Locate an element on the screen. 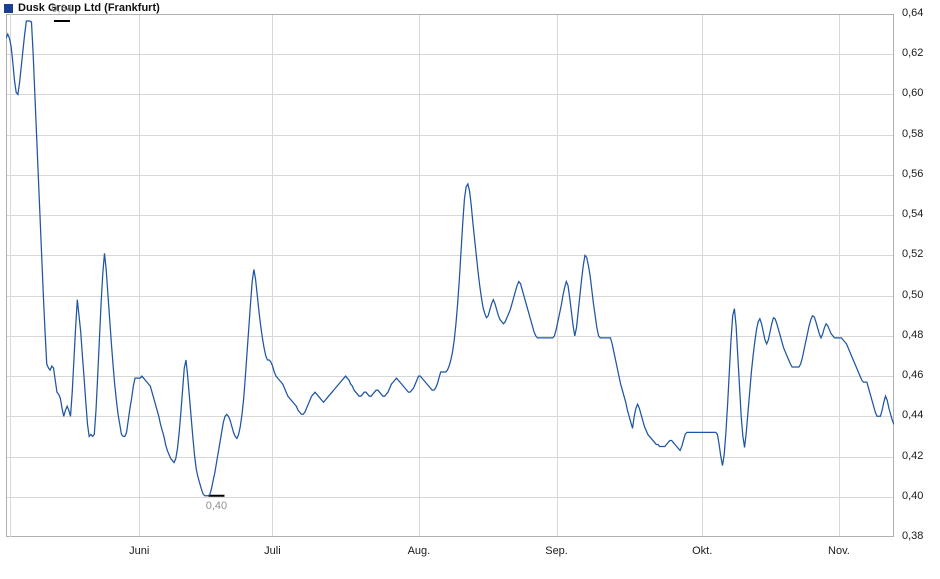  y-axis-tick-label: 0,40 is located at coordinates (913, 495).